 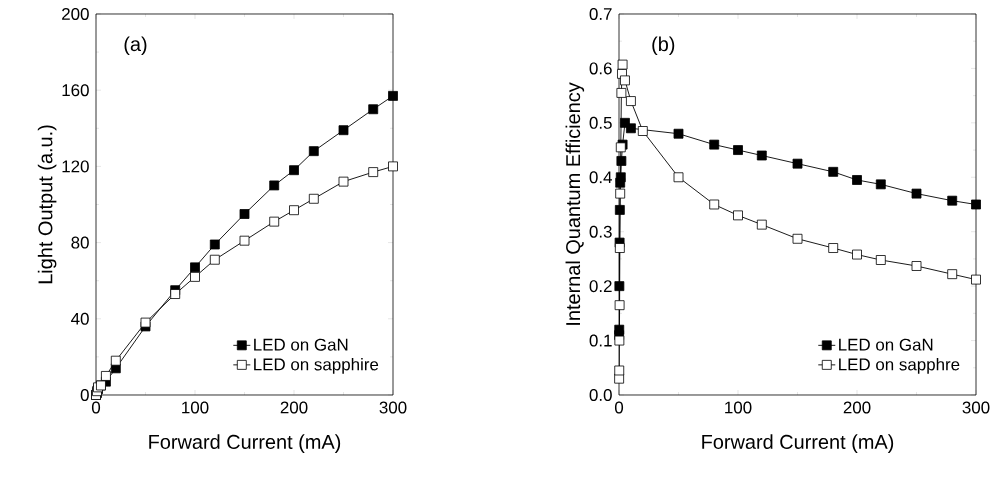 What do you see at coordinates (600, 13) in the screenshot?
I see `y-tick-label: 0.7` at bounding box center [600, 13].